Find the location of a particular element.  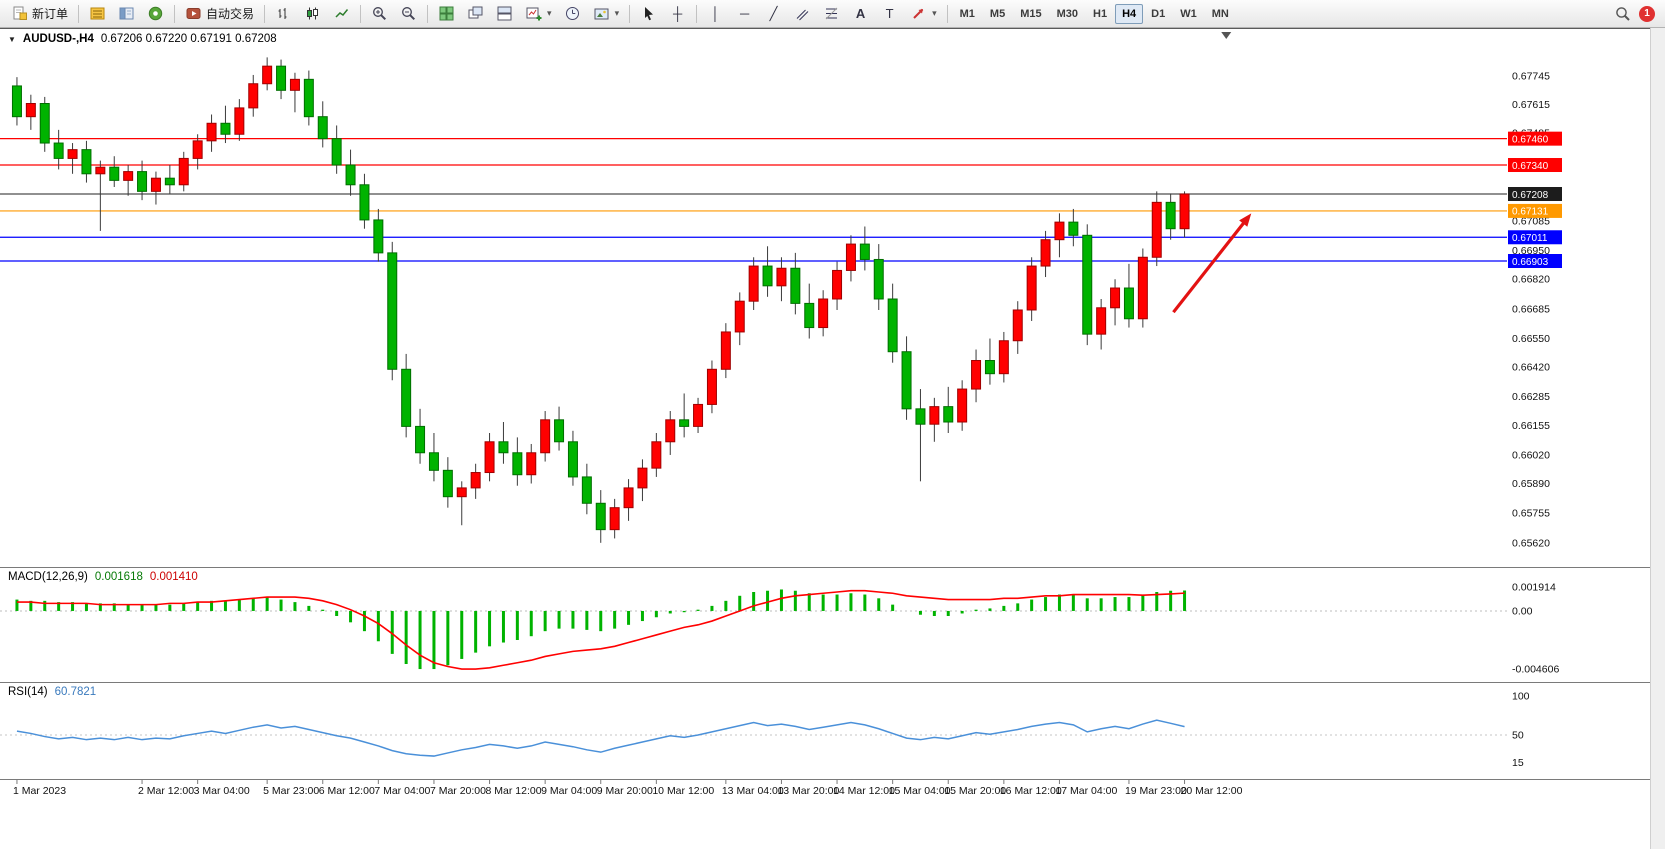

shapes-tool-button: ▾ is located at coordinates (923, 13).